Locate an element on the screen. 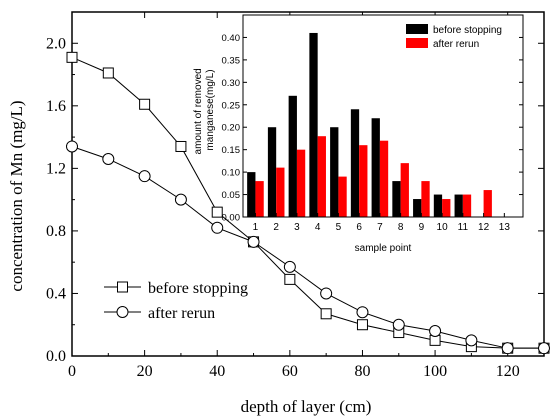 The height and width of the screenshot is (420, 550). inset-y-tick-label: 0.10 is located at coordinates (231, 173).